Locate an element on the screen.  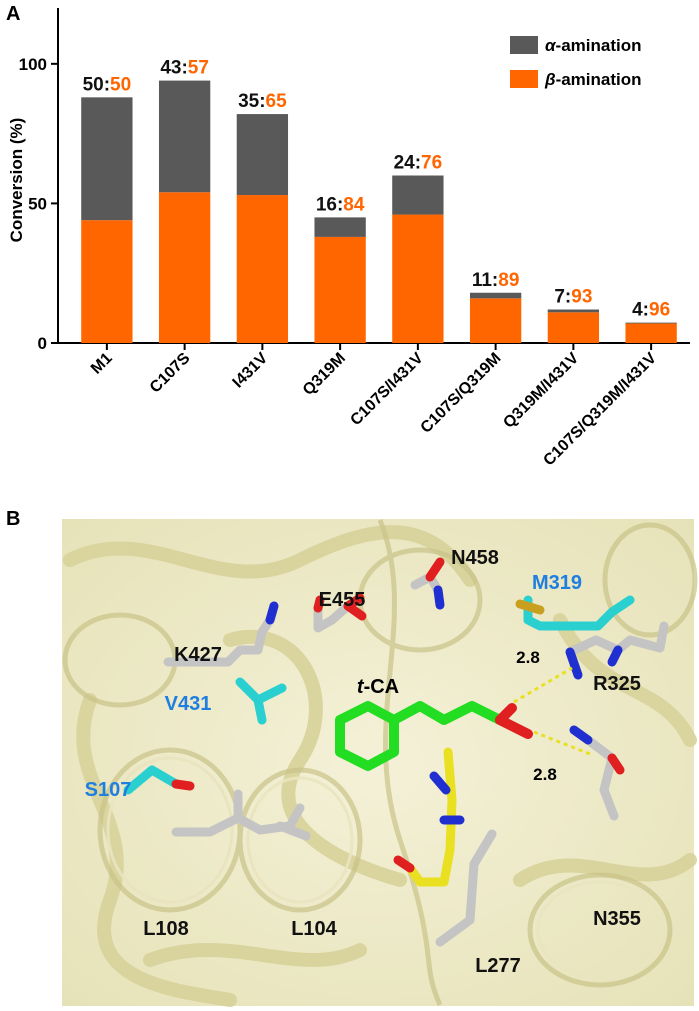
x-tick-label: Q319M/I431V is located at coordinates (541, 391).